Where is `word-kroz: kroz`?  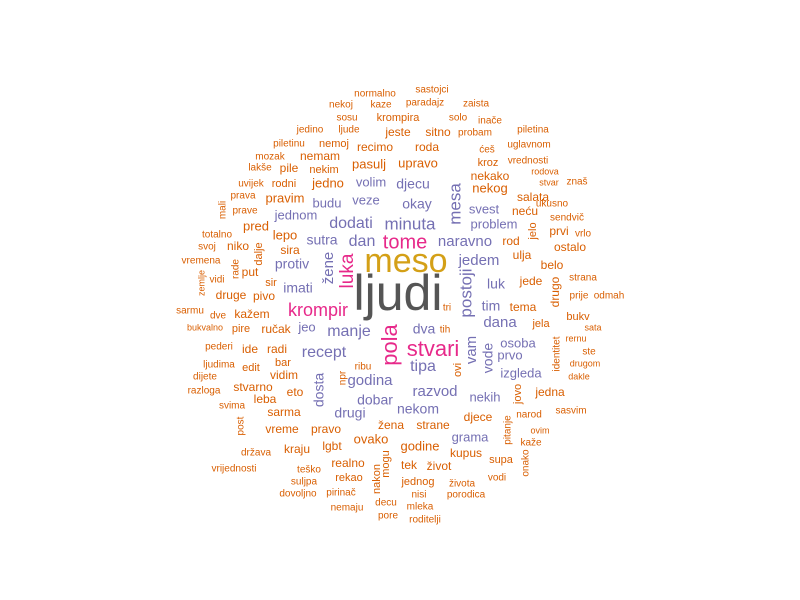
word-kroz: kroz is located at coordinates (488, 163).